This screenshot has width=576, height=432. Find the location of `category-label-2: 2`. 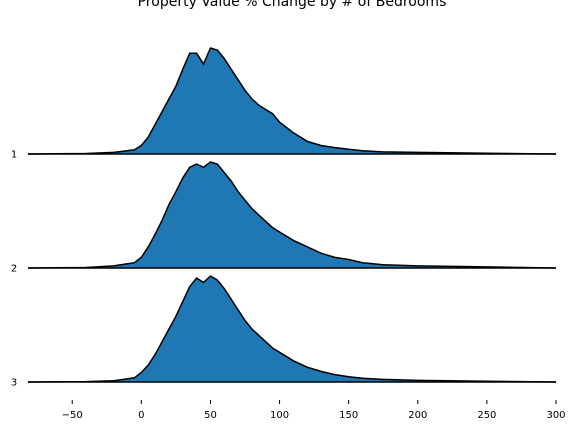

category-label-2: 2 is located at coordinates (14, 269).